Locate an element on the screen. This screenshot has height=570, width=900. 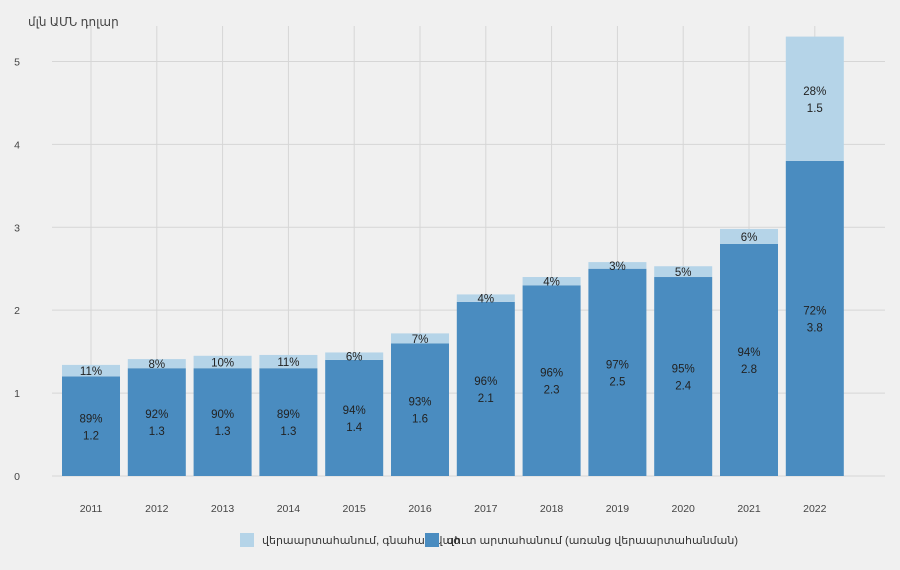
legend-label-net: զուտ արտահանում (առանց վերաարտահանման) is located at coordinates (592, 541).